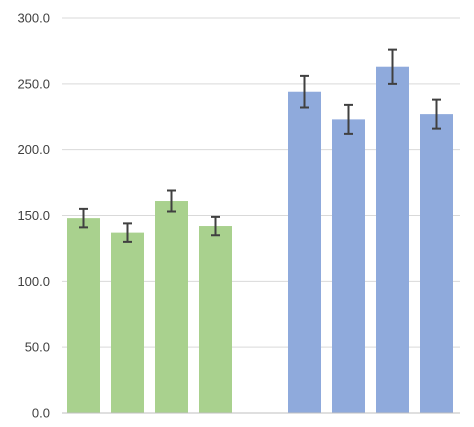  What do you see at coordinates (33, 281) in the screenshot?
I see `y-tick-label: 100.0` at bounding box center [33, 281].